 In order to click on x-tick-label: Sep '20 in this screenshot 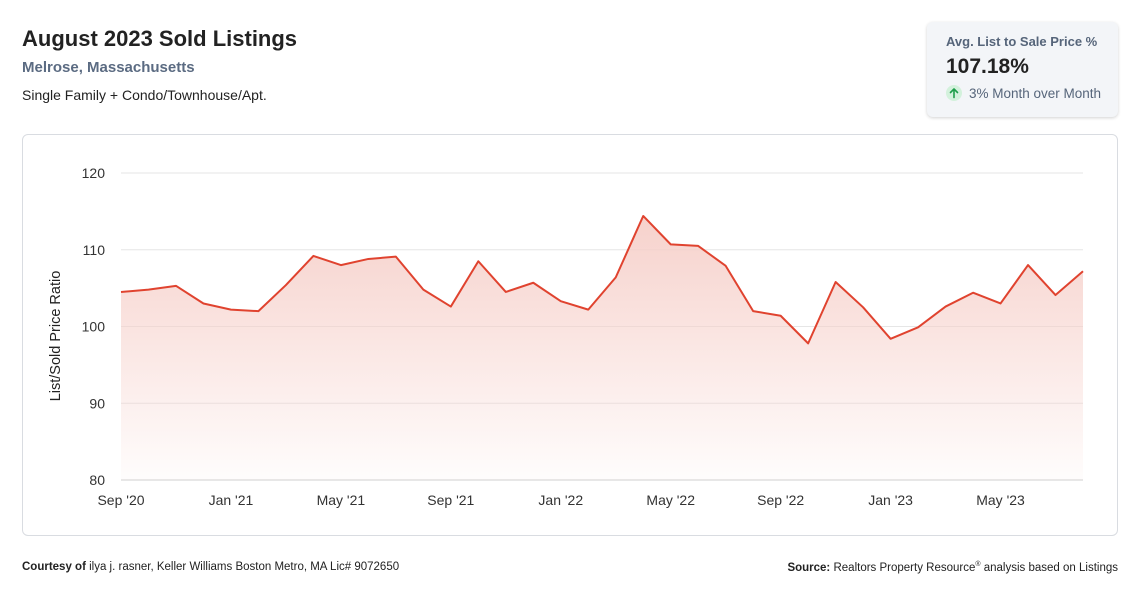, I will do `click(120, 500)`.